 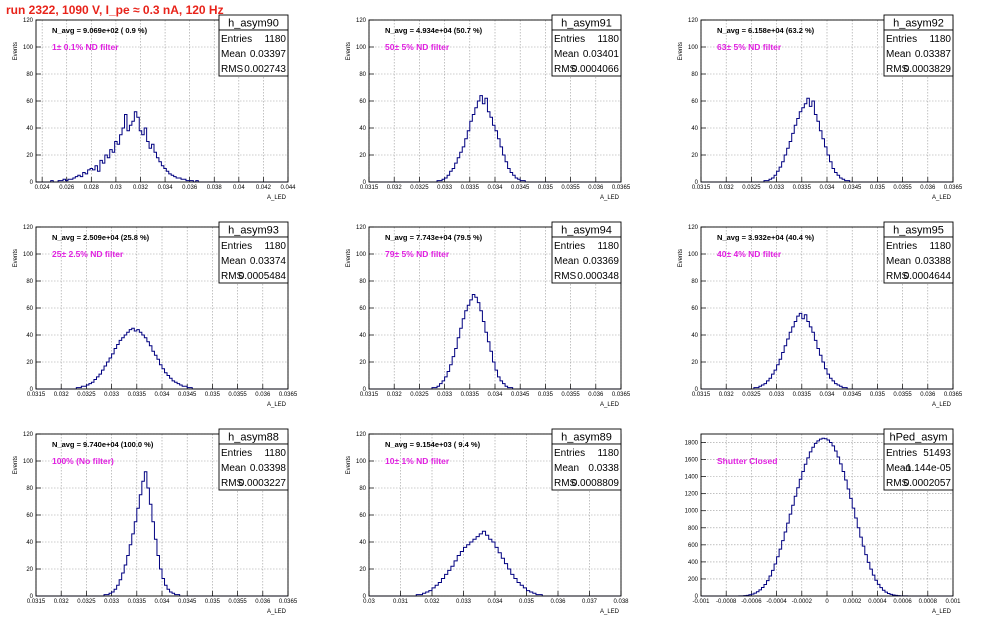 I want to click on stats-value-mean: 0.03388, so click(x=933, y=261).